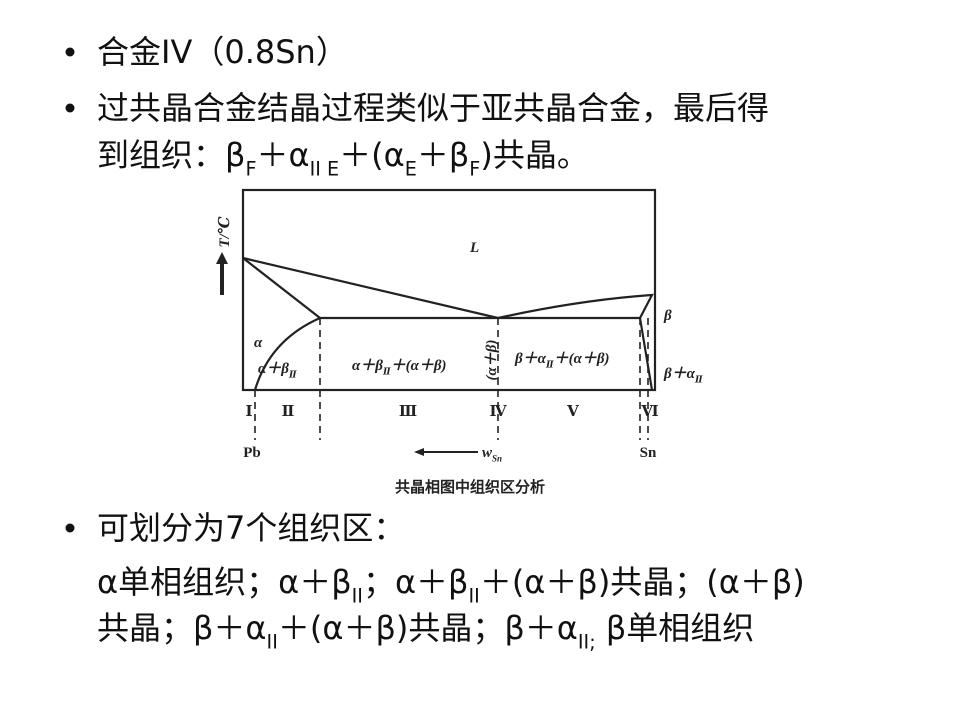 Image resolution: width=960 pixels, height=720 pixels. Describe the element at coordinates (572, 412) in the screenshot. I see `zone-label: Ⅴ` at that location.